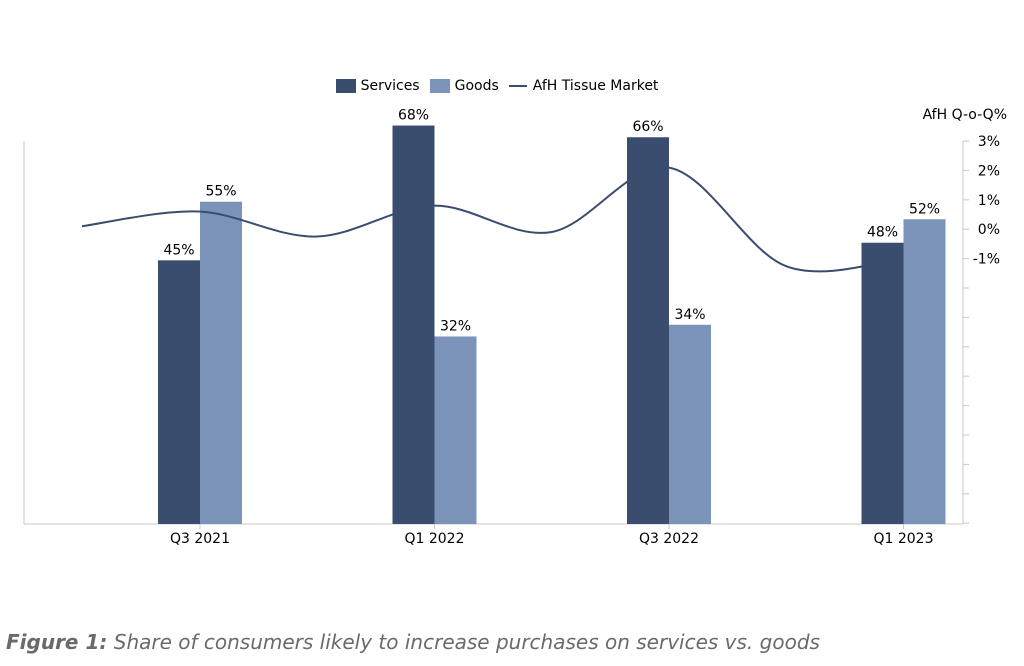 Image resolution: width=1024 pixels, height=666 pixels. Describe the element at coordinates (517, 86) in the screenshot. I see `legend-line-afh` at that location.